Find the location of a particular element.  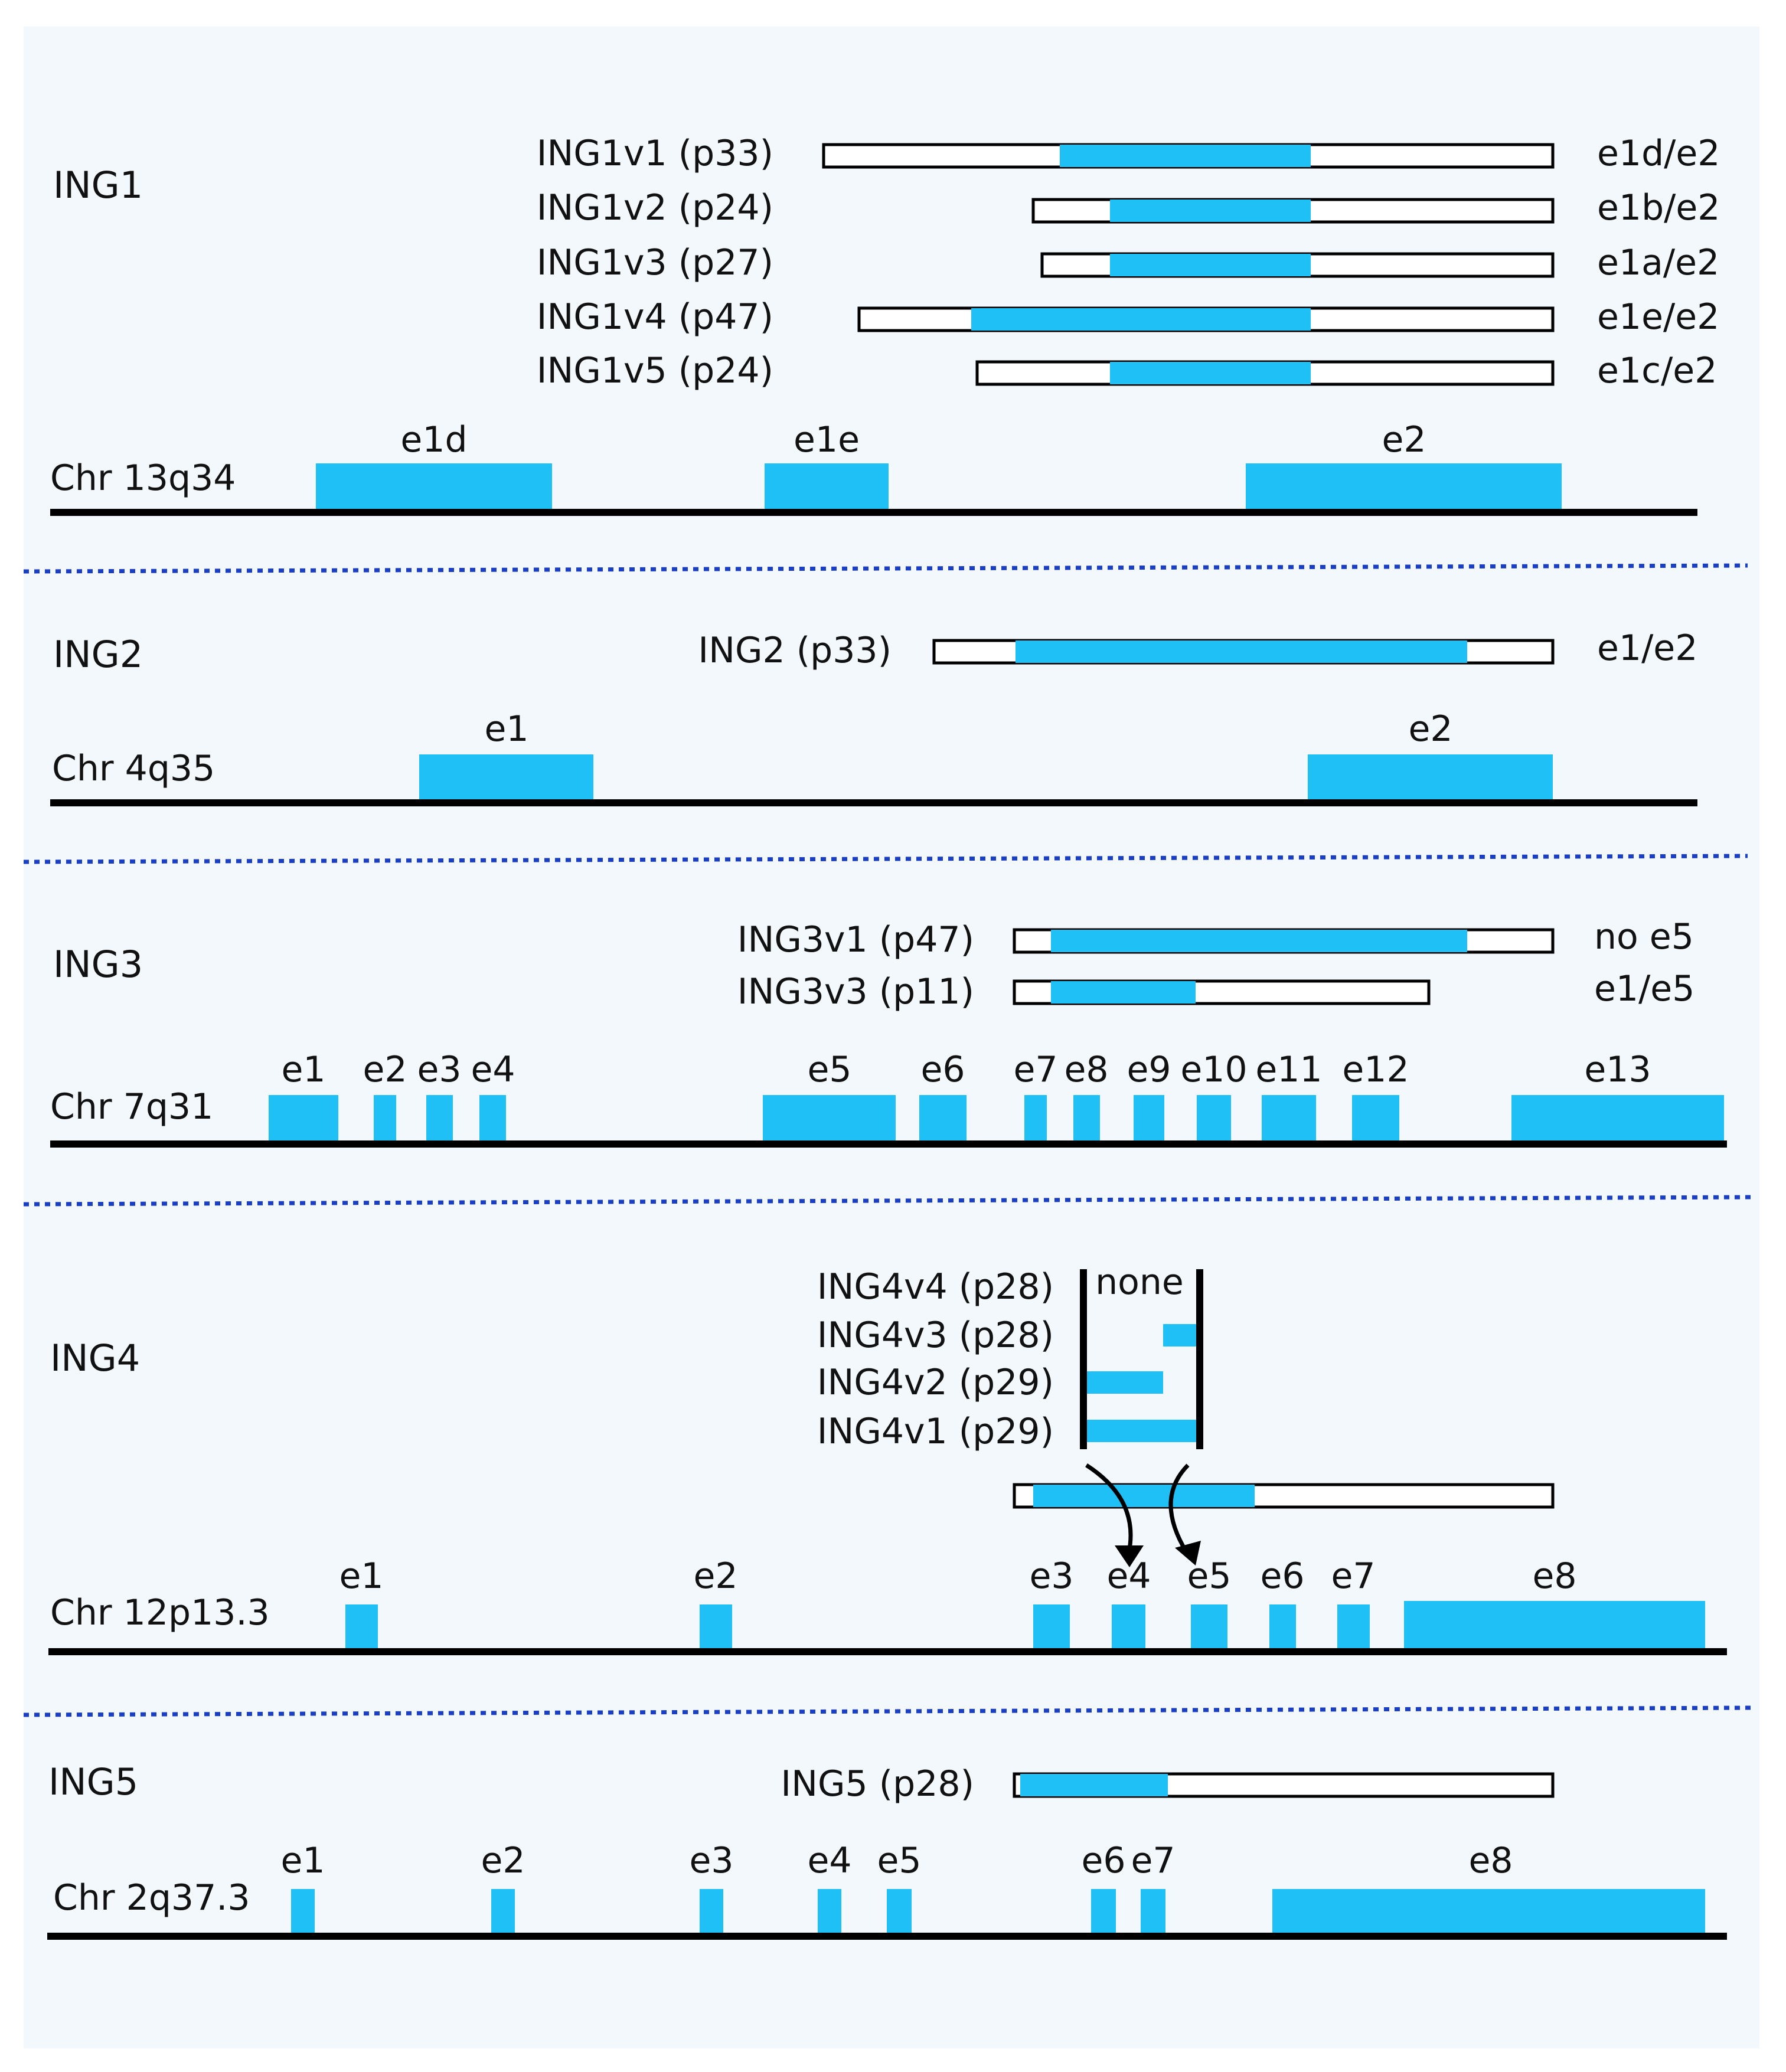

transcript-exons: e1d/e2 is located at coordinates (1658, 153).